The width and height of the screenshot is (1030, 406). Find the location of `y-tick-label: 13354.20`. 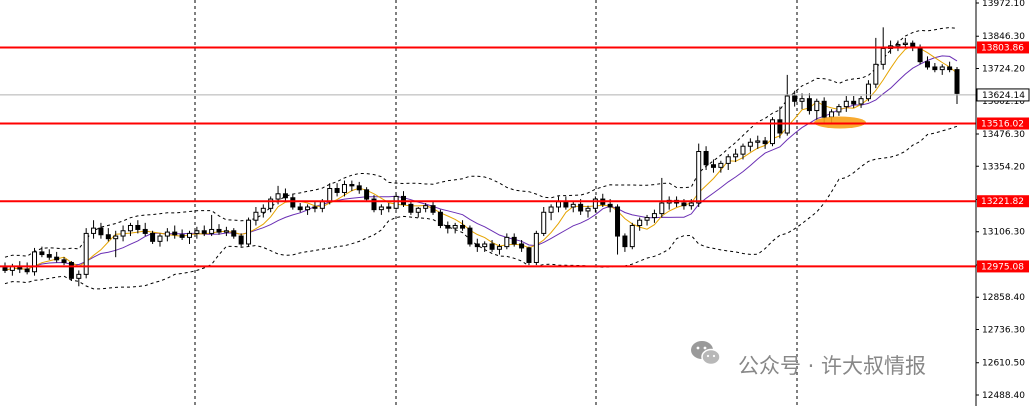

y-tick-label: 13354.20 is located at coordinates (1003, 167).